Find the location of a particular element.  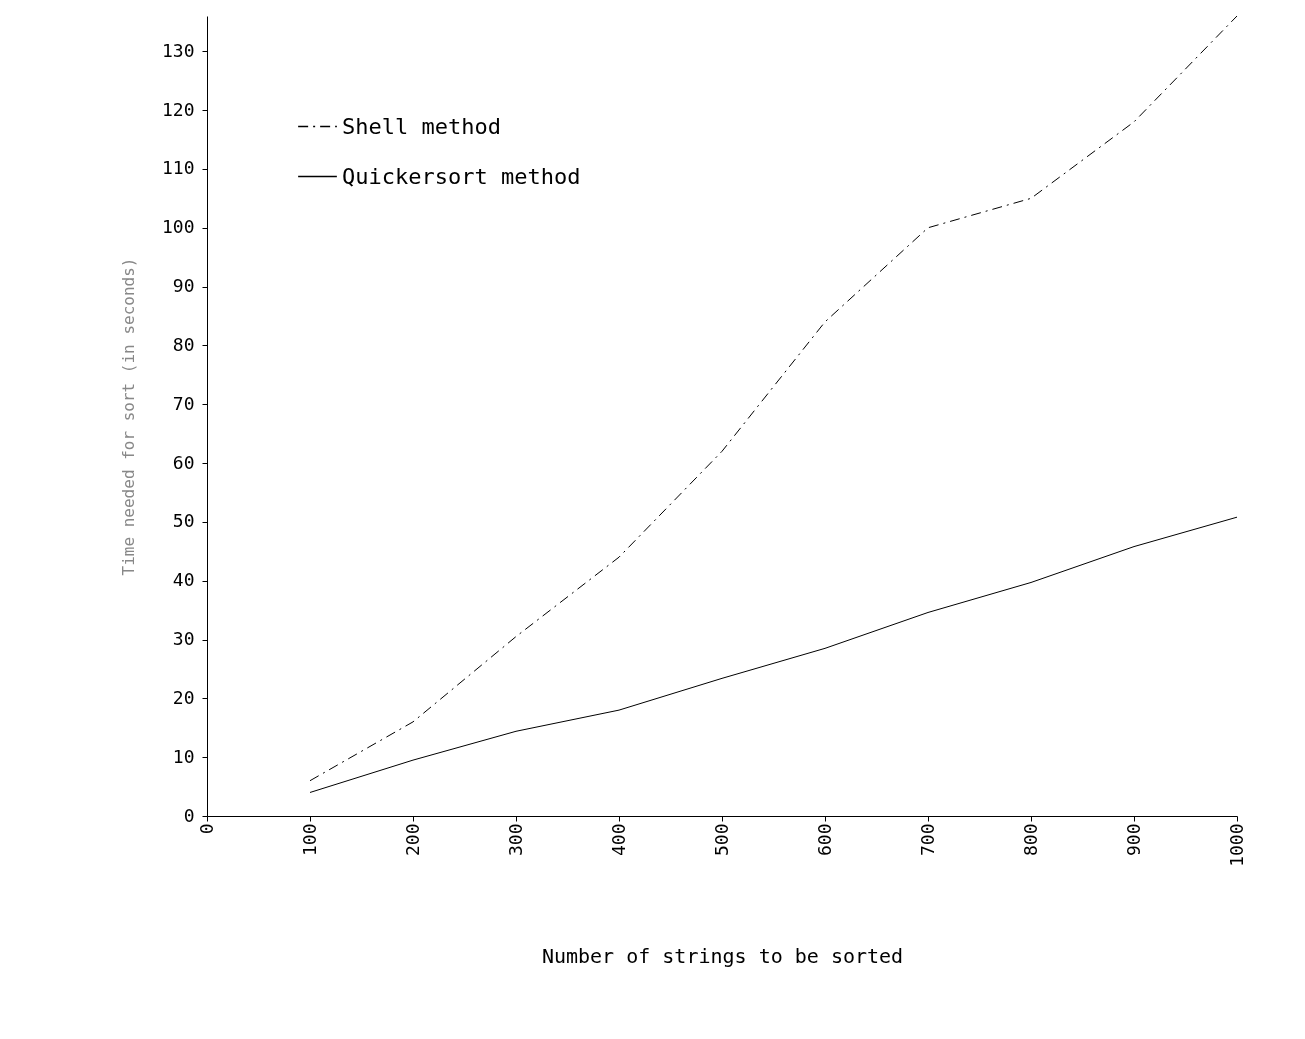

y-axis-title: Time needed for sort (in seconds) is located at coordinates (128, 416).